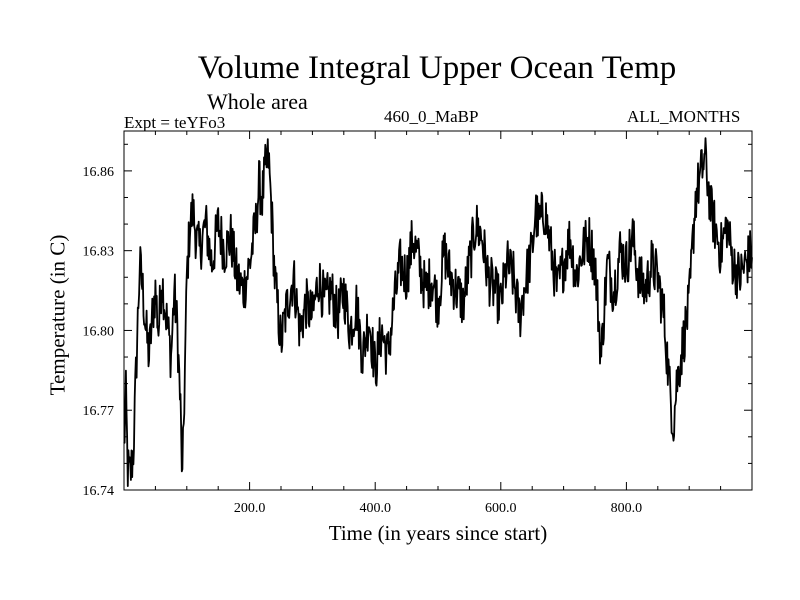 Image resolution: width=800 pixels, height=600 pixels. I want to click on x-tick-label: 200.0, so click(250, 508).